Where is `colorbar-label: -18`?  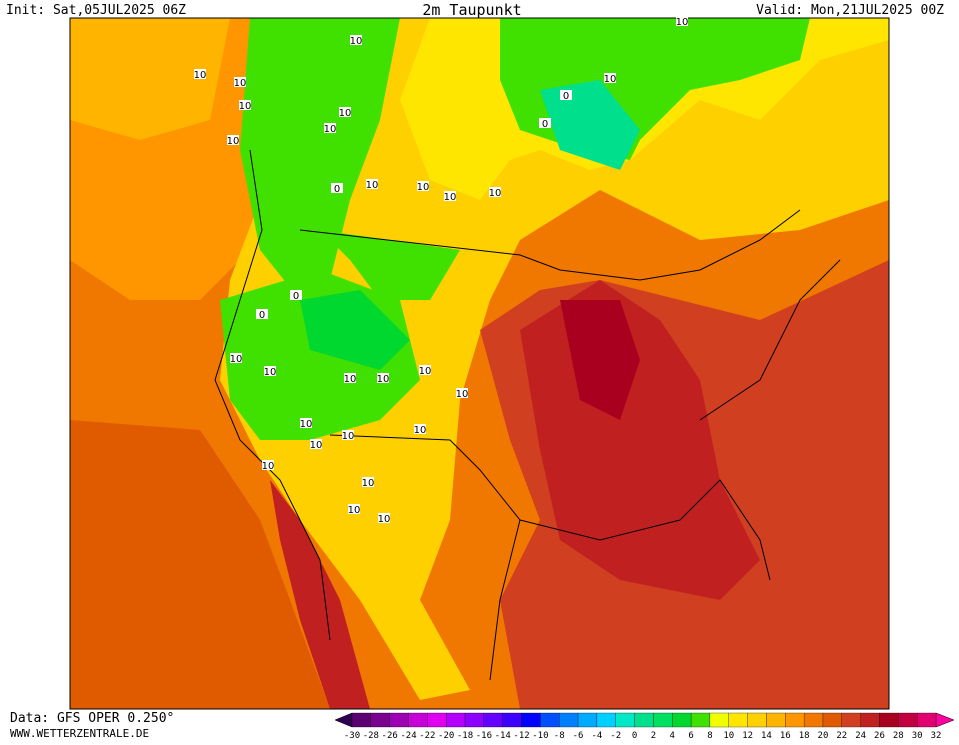
colorbar-label: -18 is located at coordinates (465, 736).